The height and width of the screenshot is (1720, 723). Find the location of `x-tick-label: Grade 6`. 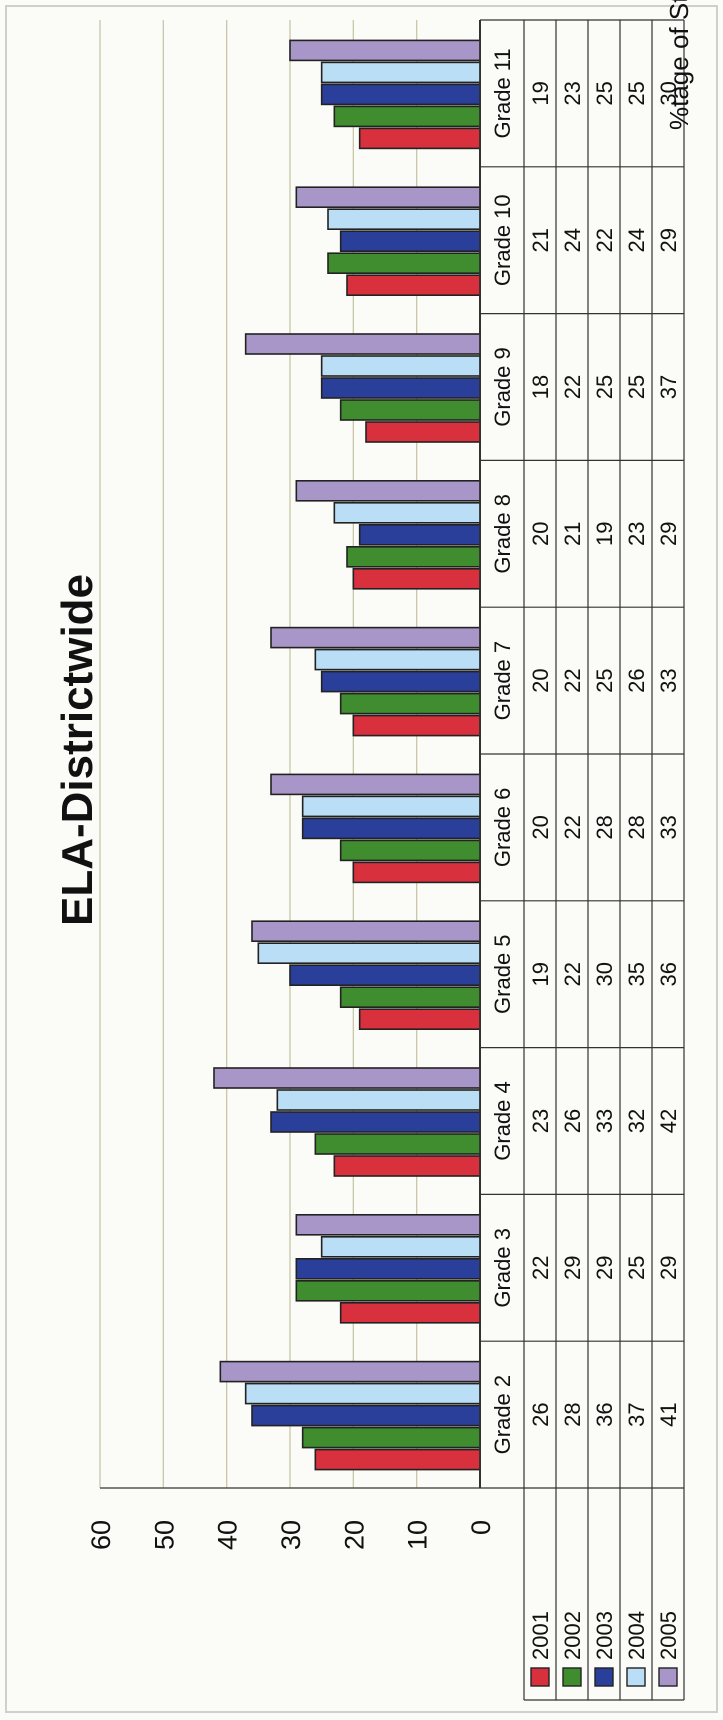

x-tick-label: Grade 6 is located at coordinates (502, 828).